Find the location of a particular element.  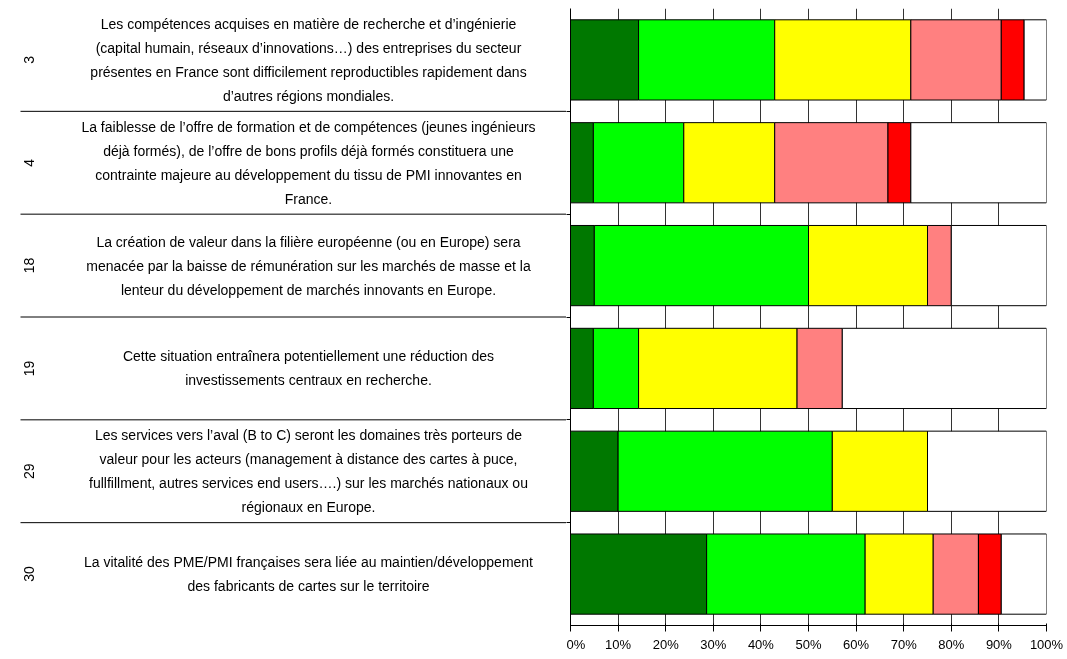

x-tick-label: 60% is located at coordinates (856, 644).